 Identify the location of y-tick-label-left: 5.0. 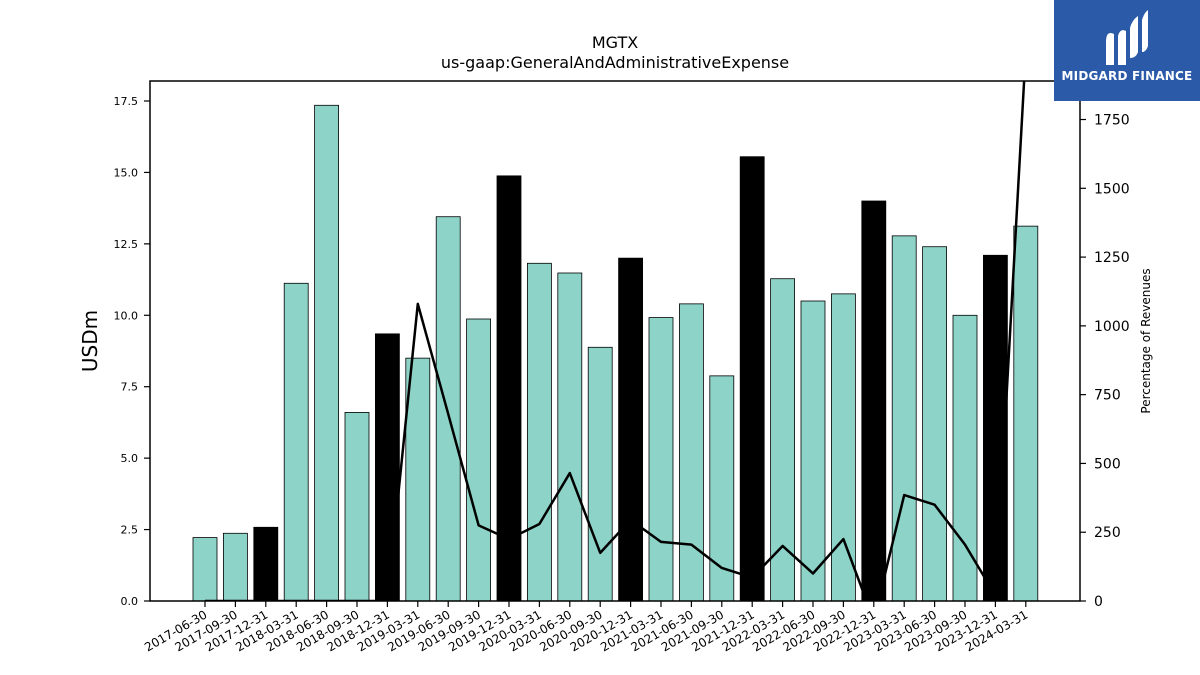
(130, 458).